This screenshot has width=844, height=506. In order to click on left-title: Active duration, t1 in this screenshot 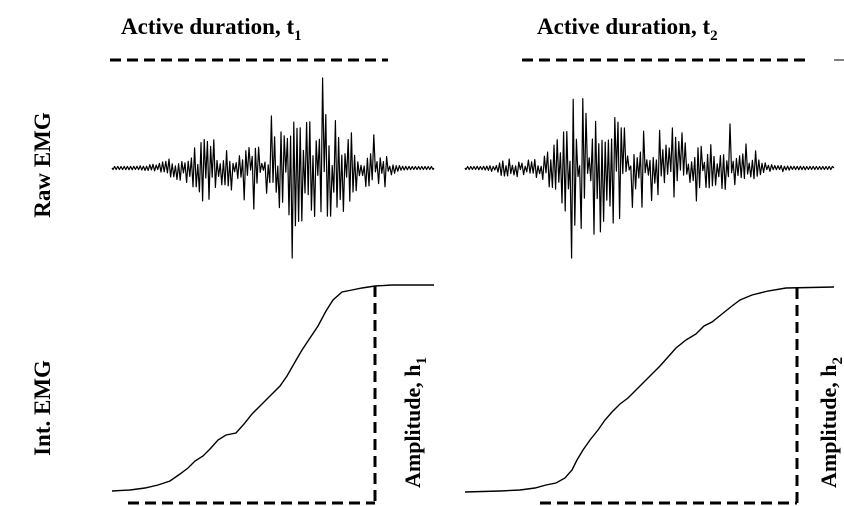, I will do `click(211, 29)`.